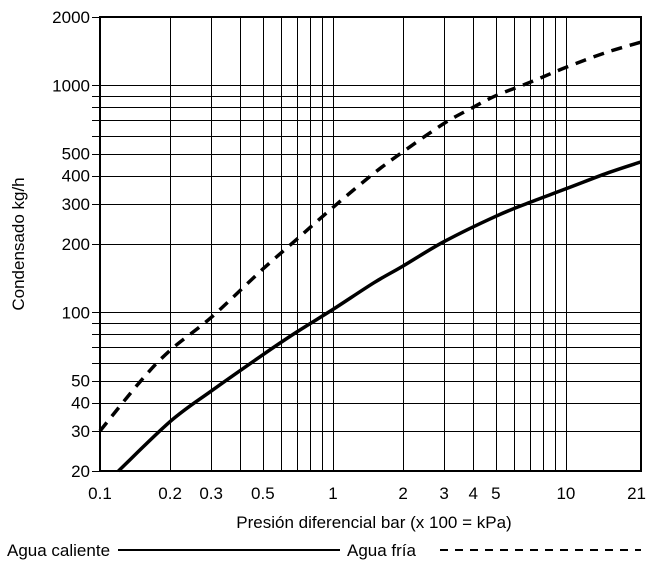 This screenshot has height=564, width=648. I want to click on x-tick-labels: 0.1 0.2 0.3 0.5 1 2 3 4 5 10 21, so click(367, 493).